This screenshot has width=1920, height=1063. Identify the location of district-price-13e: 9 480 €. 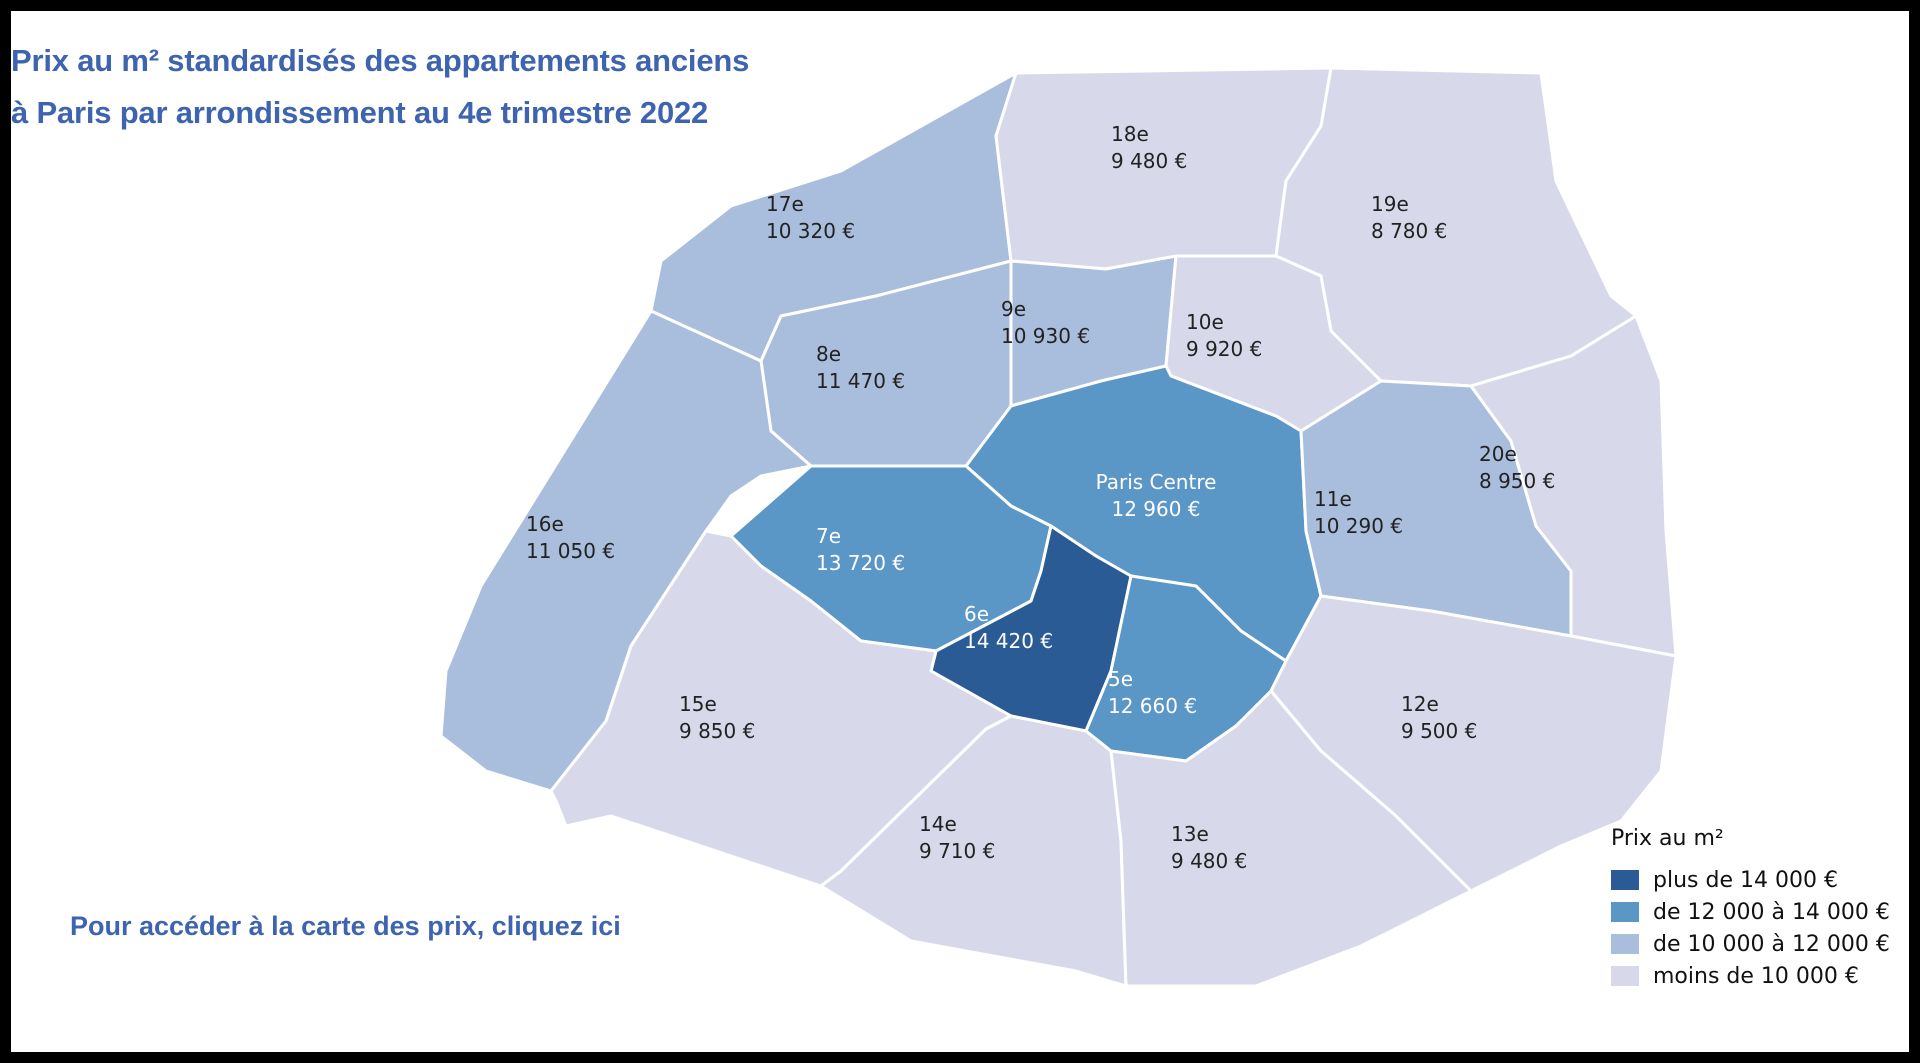
(1209, 861).